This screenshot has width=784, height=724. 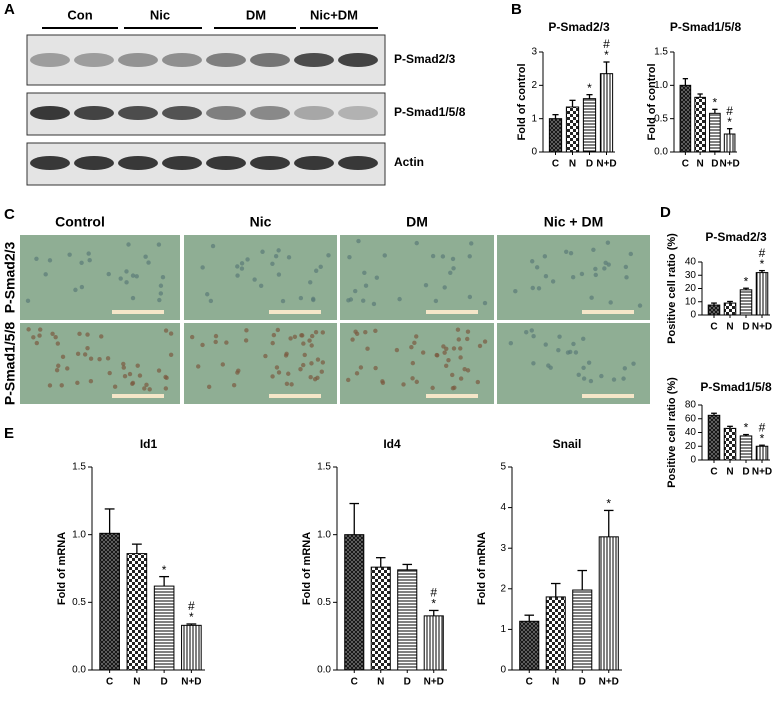 What do you see at coordinates (79, 670) in the screenshot?
I see `y-tick-label: 0.0` at bounding box center [79, 670].